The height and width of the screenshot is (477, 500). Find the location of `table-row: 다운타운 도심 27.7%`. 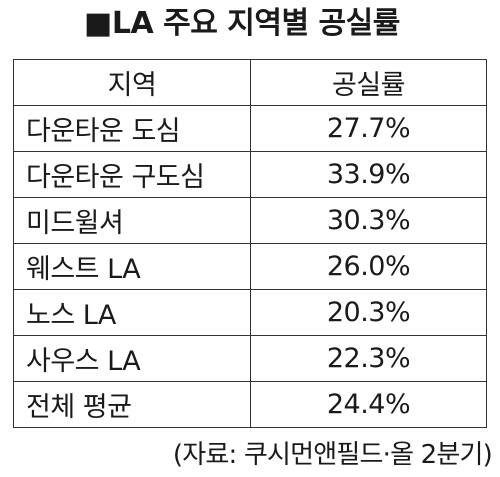

table-row: 다운타운 도심 27.7% is located at coordinates (250, 128).